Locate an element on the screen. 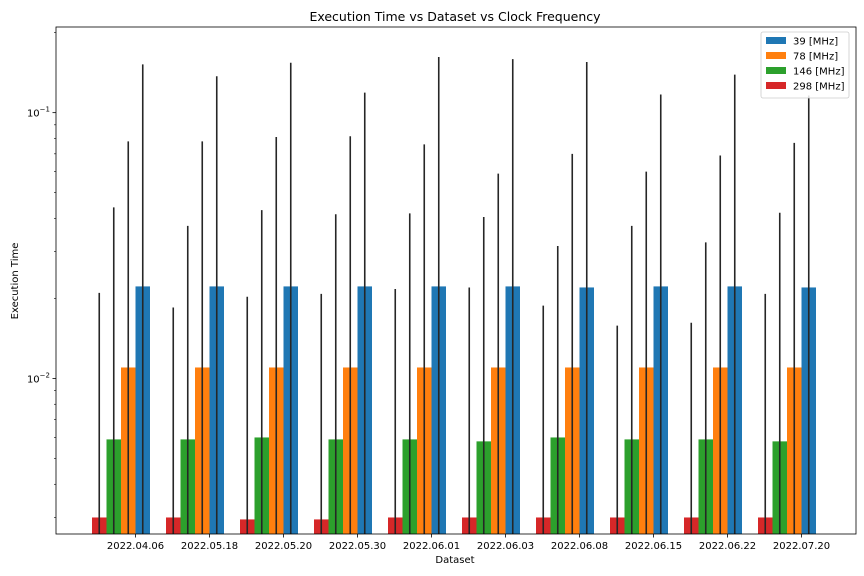 The width and height of the screenshot is (864, 576). x-tick-label: 2022.06.15 is located at coordinates (653, 546).